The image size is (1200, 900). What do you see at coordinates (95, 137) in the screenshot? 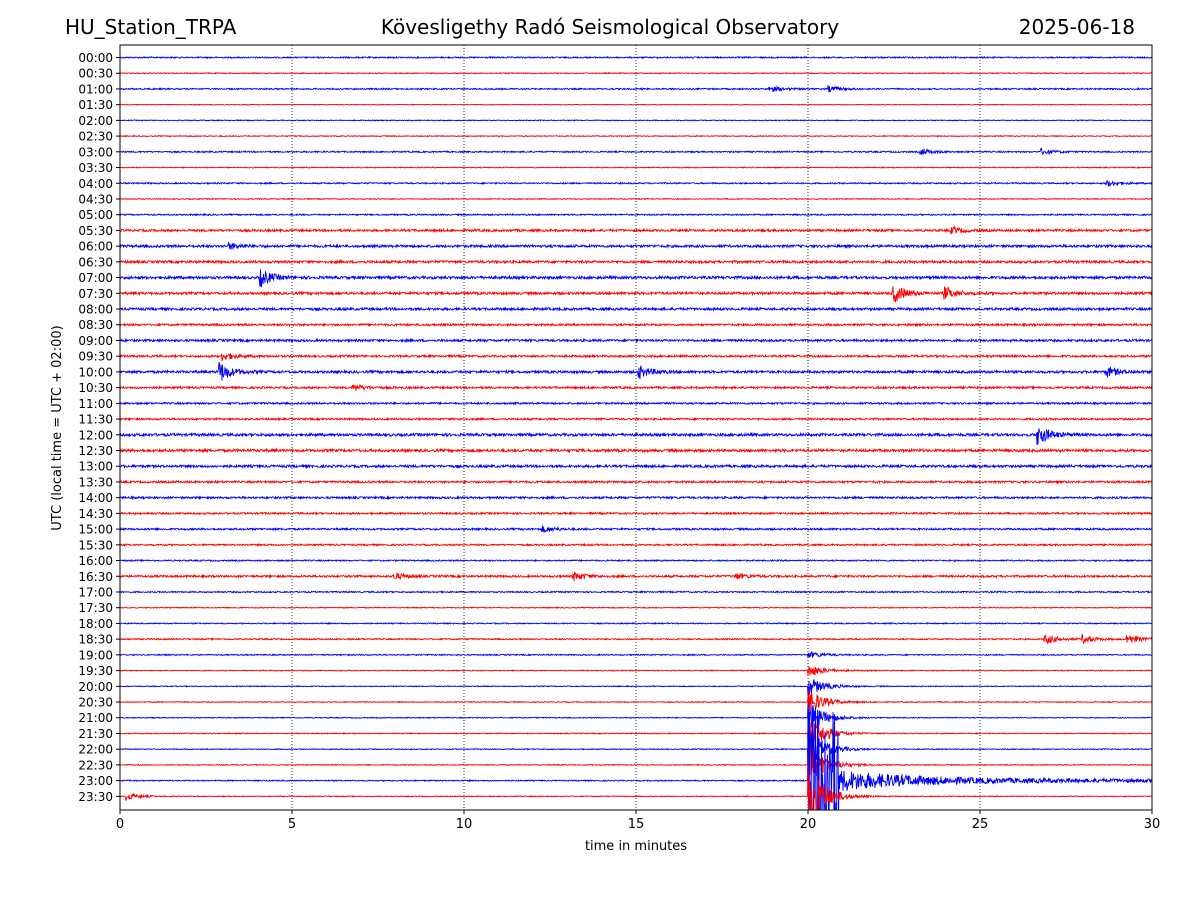
I see `y-tick-label: 02:30` at bounding box center [95, 137].